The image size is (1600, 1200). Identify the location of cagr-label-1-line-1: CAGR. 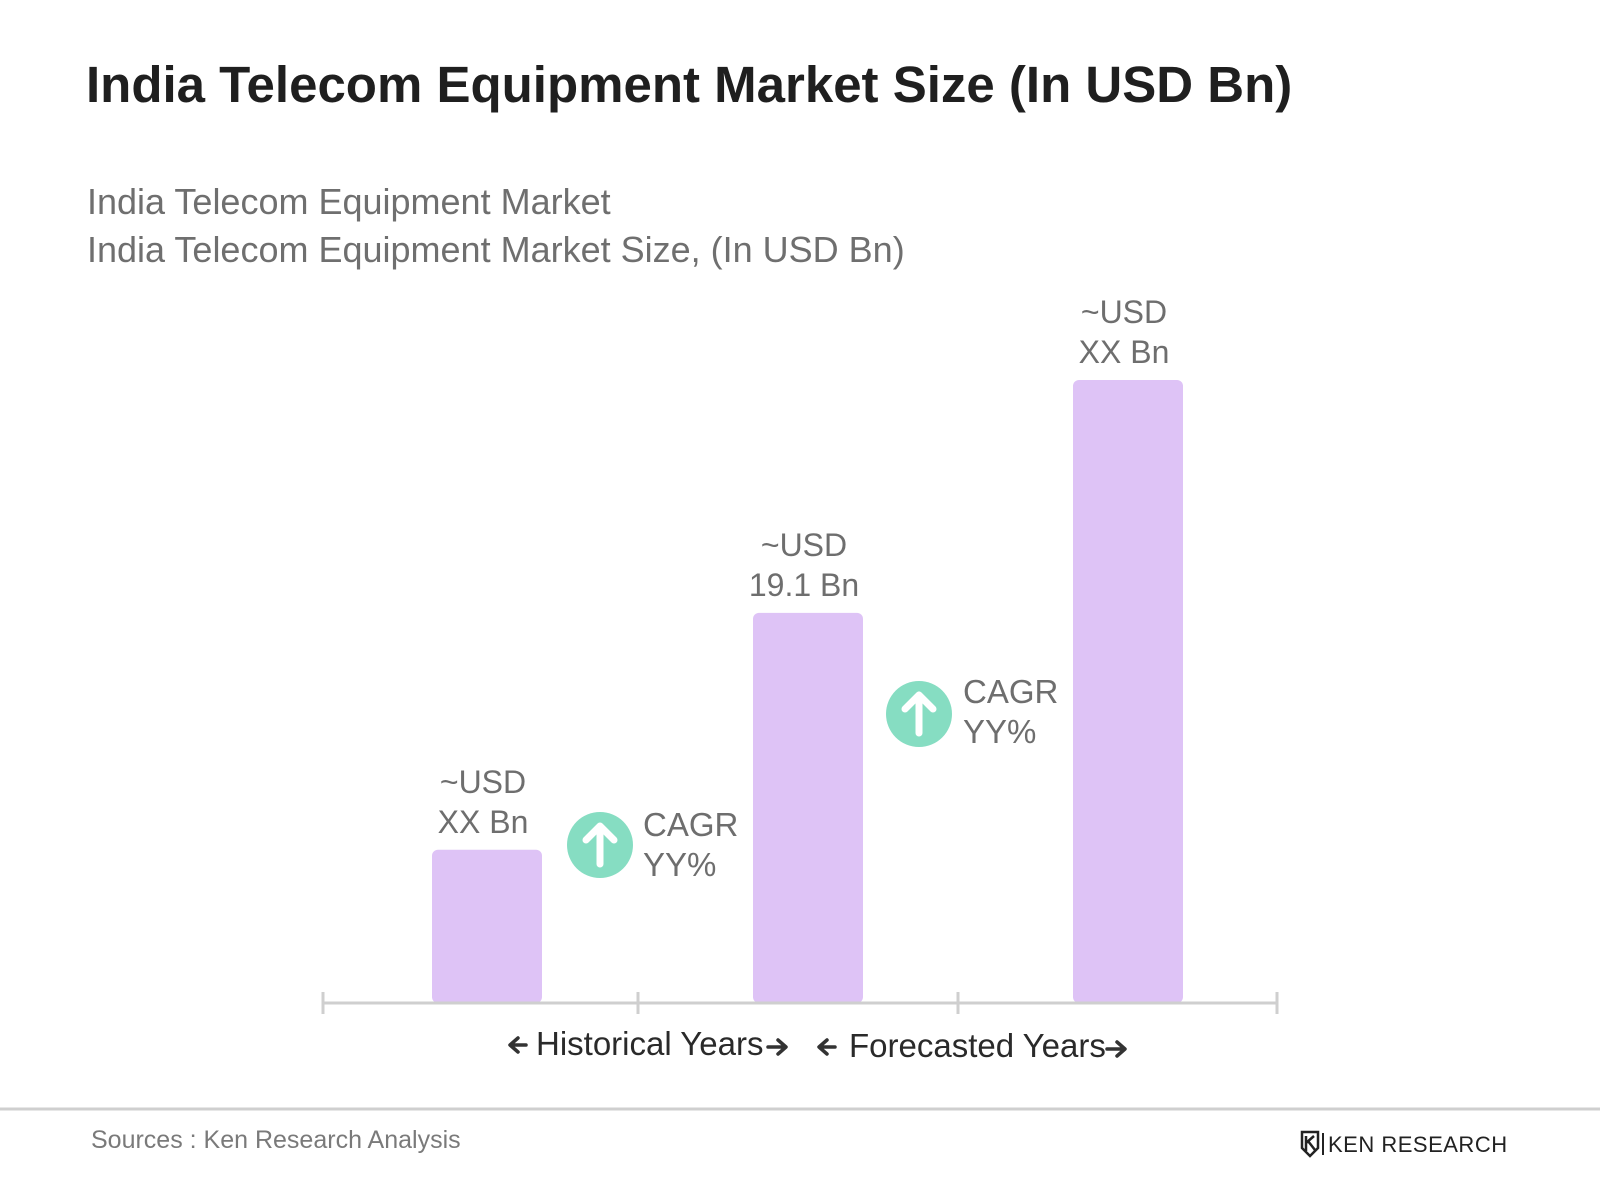
(690, 824).